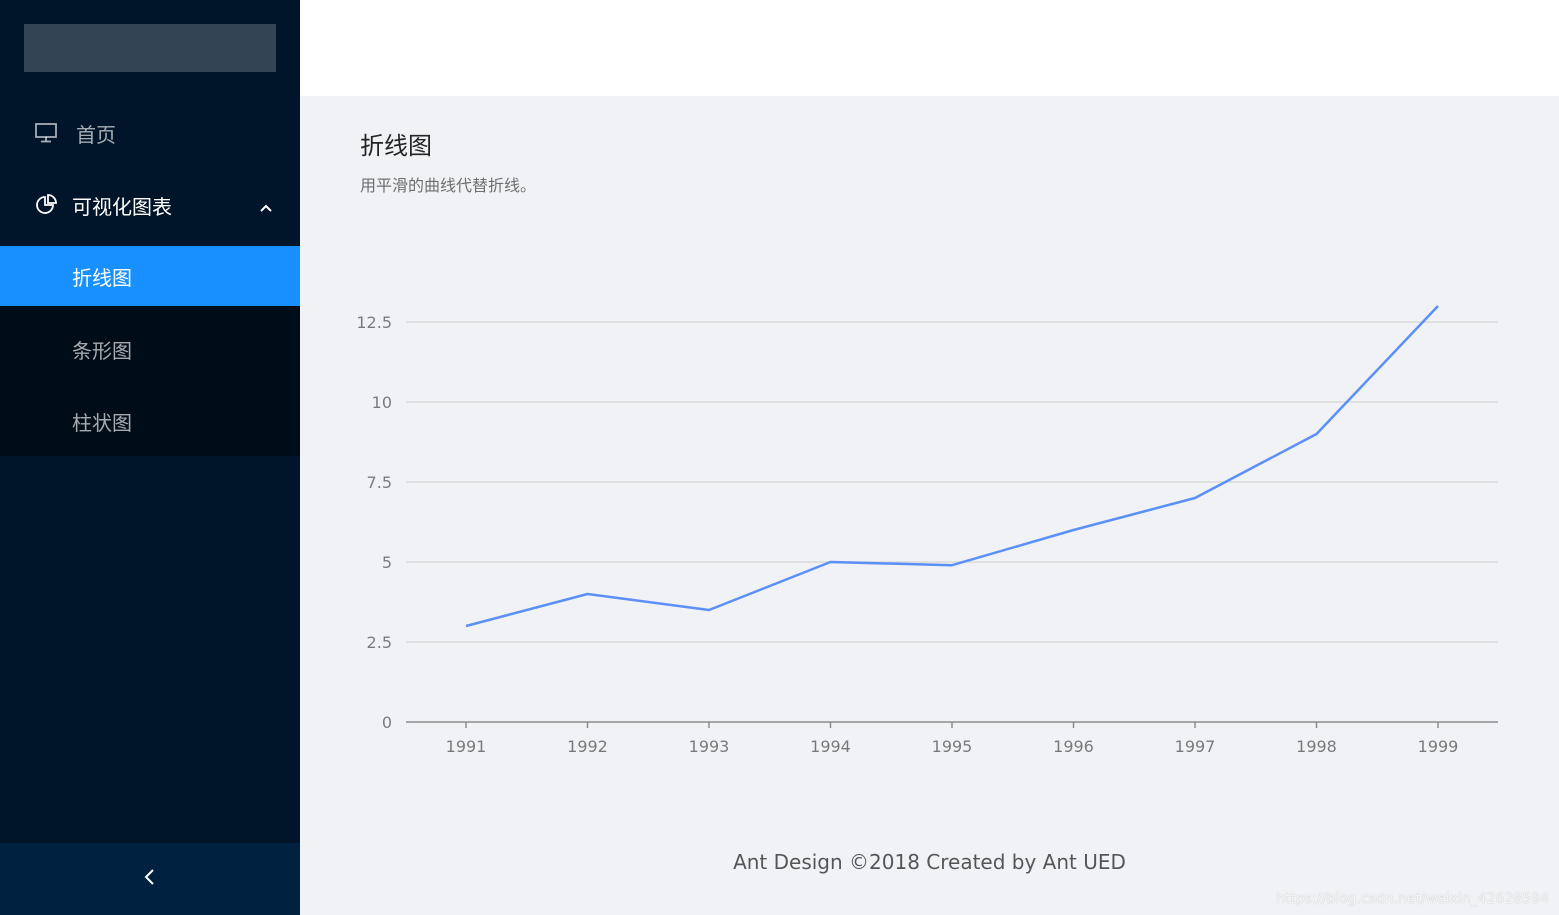 This screenshot has width=1559, height=915. I want to click on sidebar-item-label: 条形图, so click(102, 350).